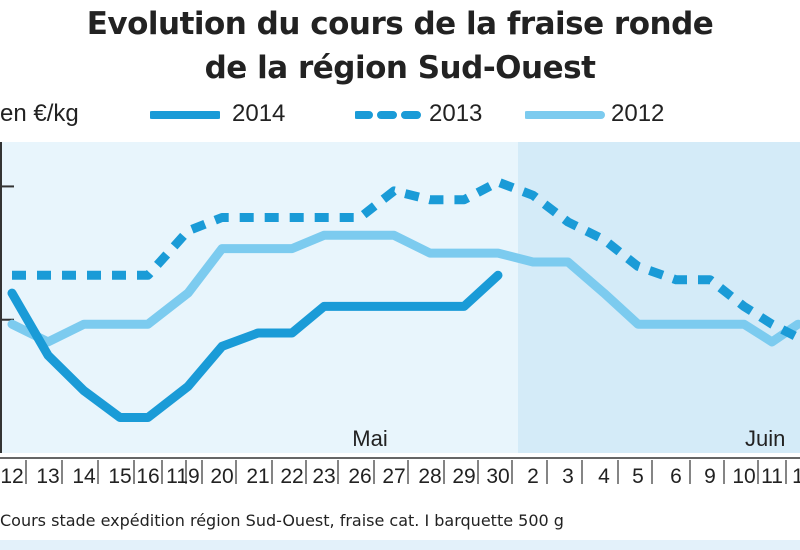 The width and height of the screenshot is (800, 550). What do you see at coordinates (533, 476) in the screenshot?
I see `x-tick-label: 2` at bounding box center [533, 476].